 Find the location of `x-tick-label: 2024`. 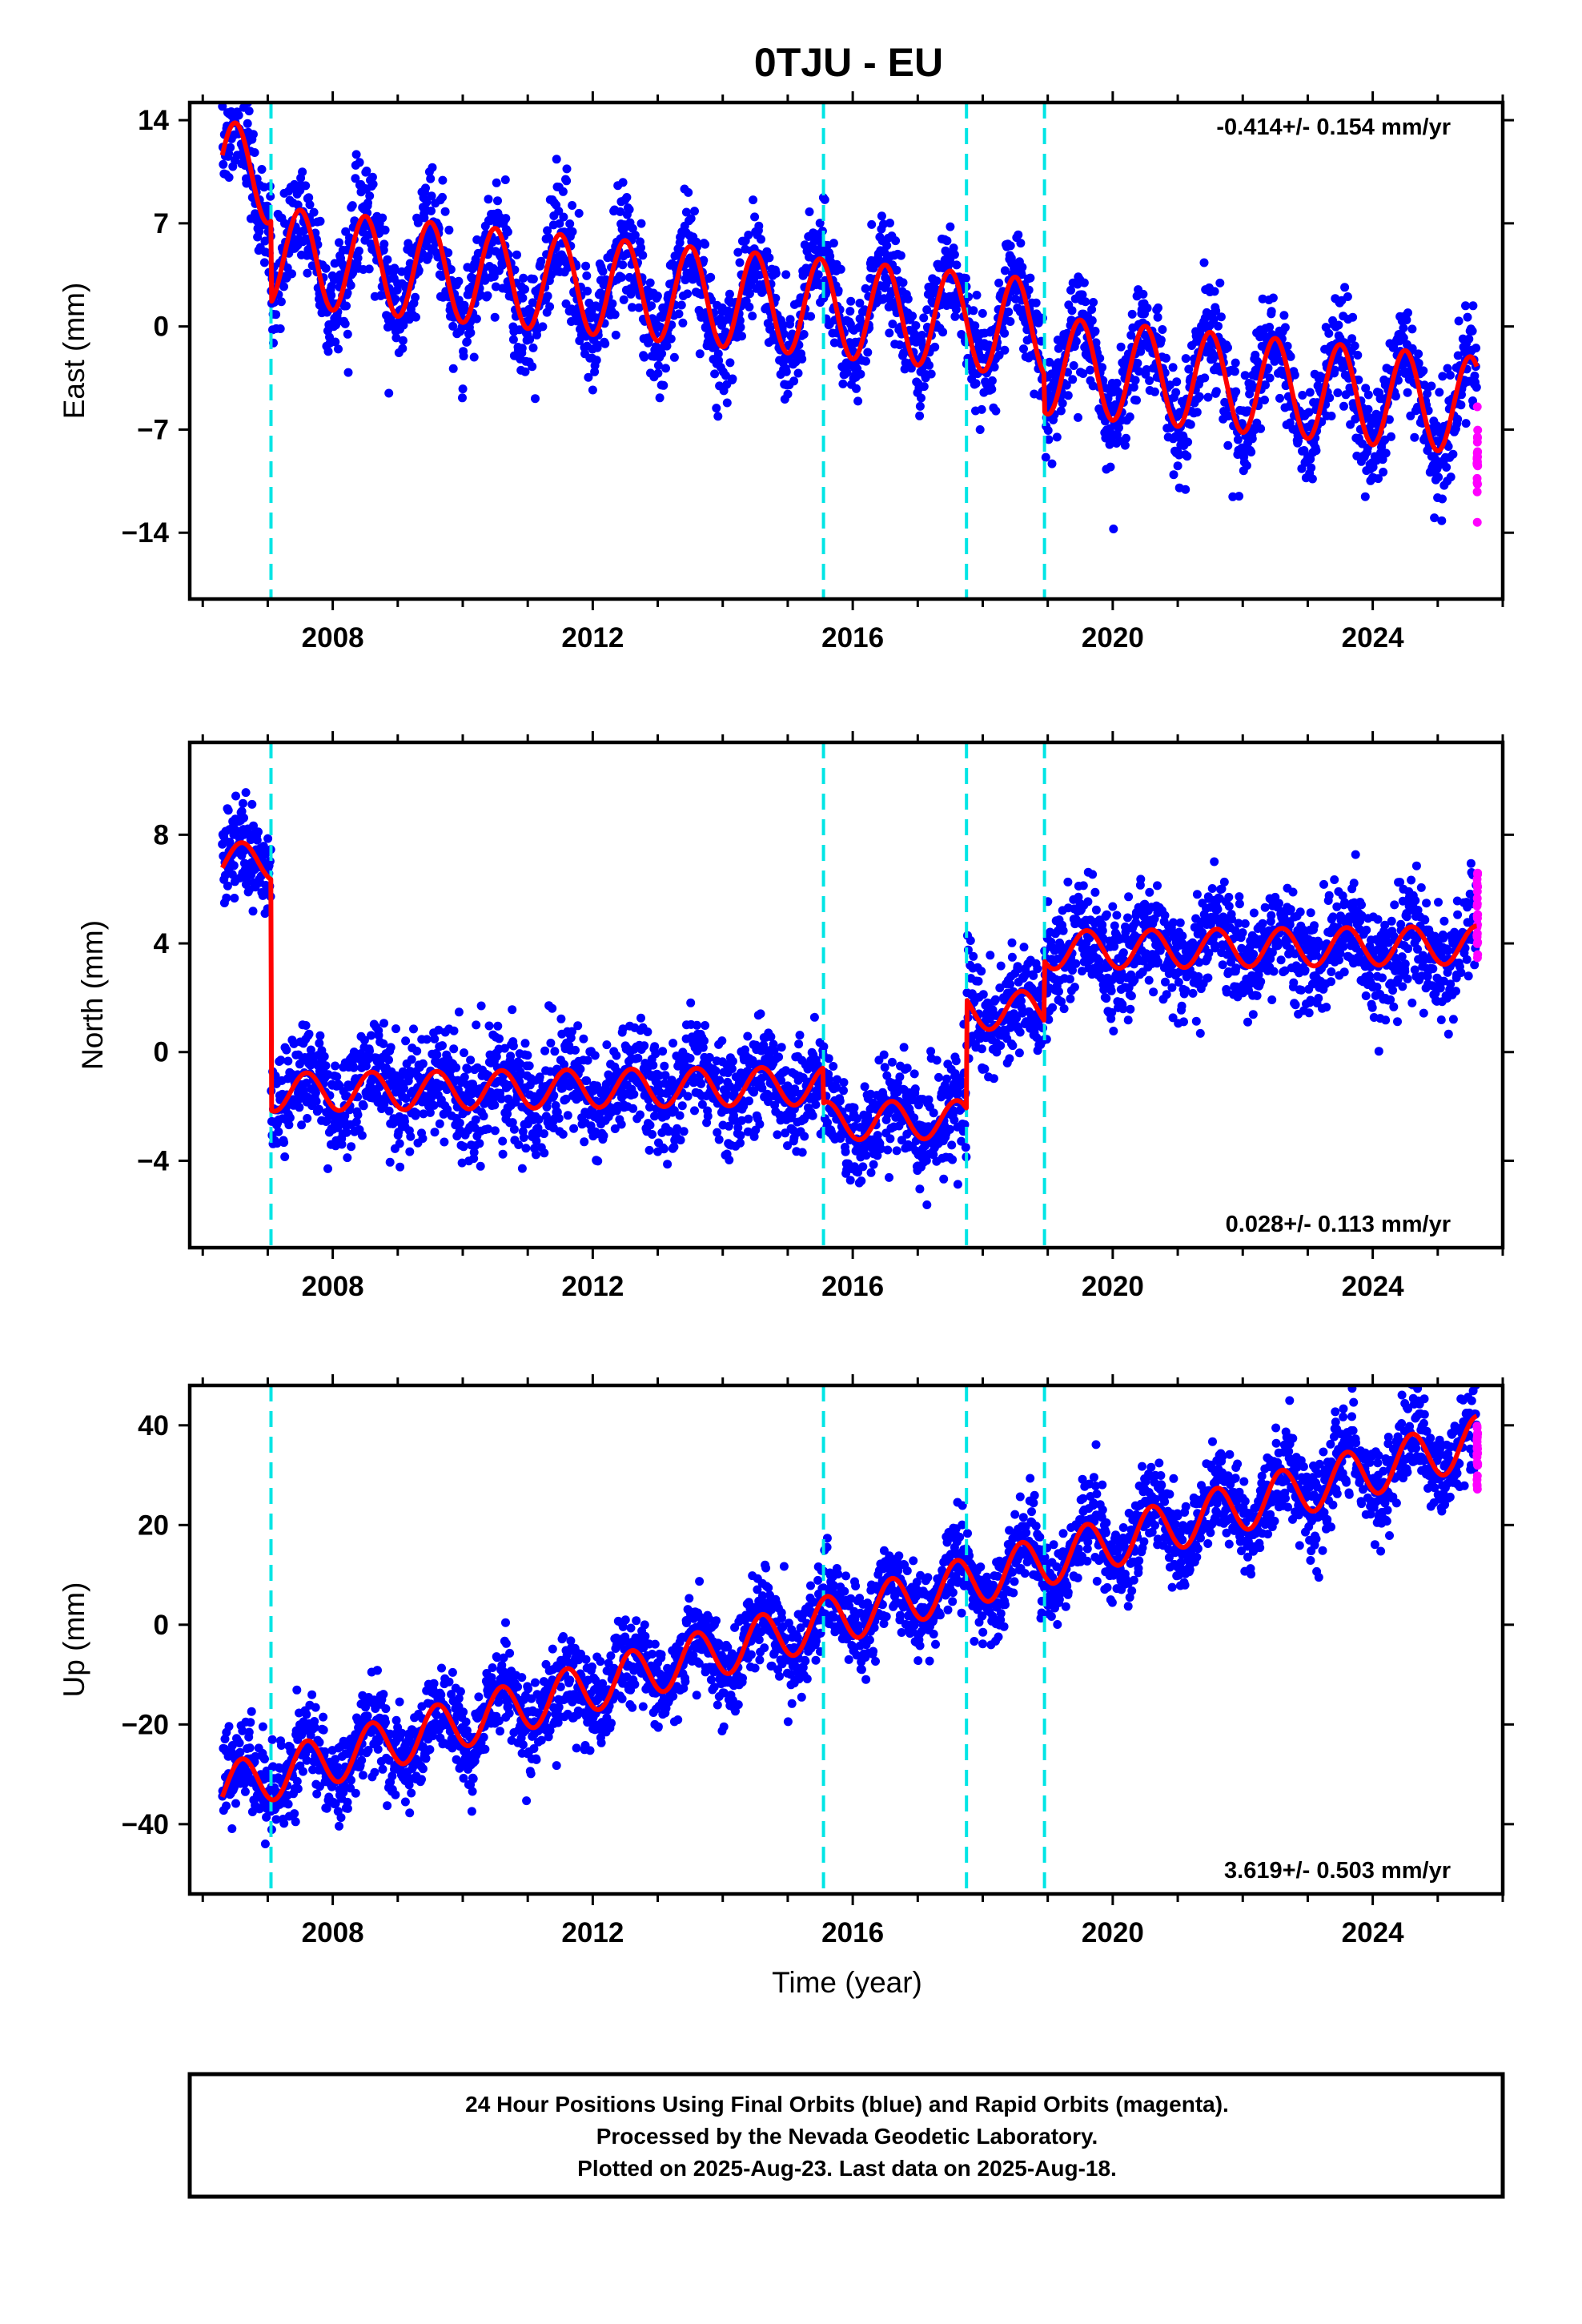

x-tick-label: 2024 is located at coordinates (1373, 637).